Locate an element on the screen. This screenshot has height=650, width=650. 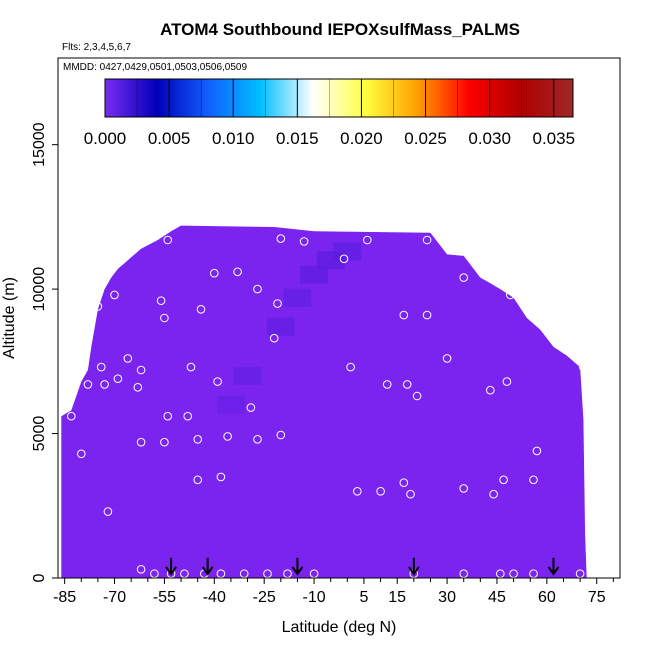
y-tick-label: 5000 is located at coordinates (39, 434).